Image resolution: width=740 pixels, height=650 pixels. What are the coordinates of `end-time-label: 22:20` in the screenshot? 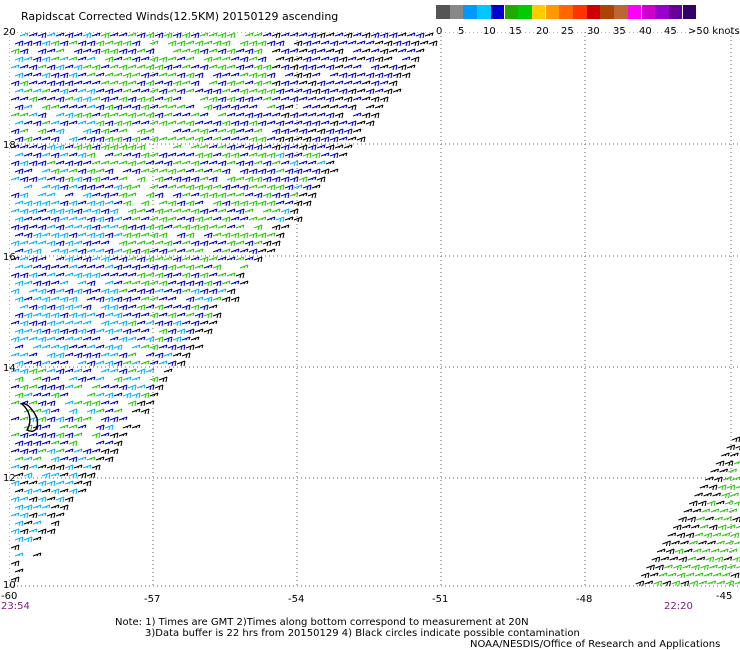 It's located at (678, 606).